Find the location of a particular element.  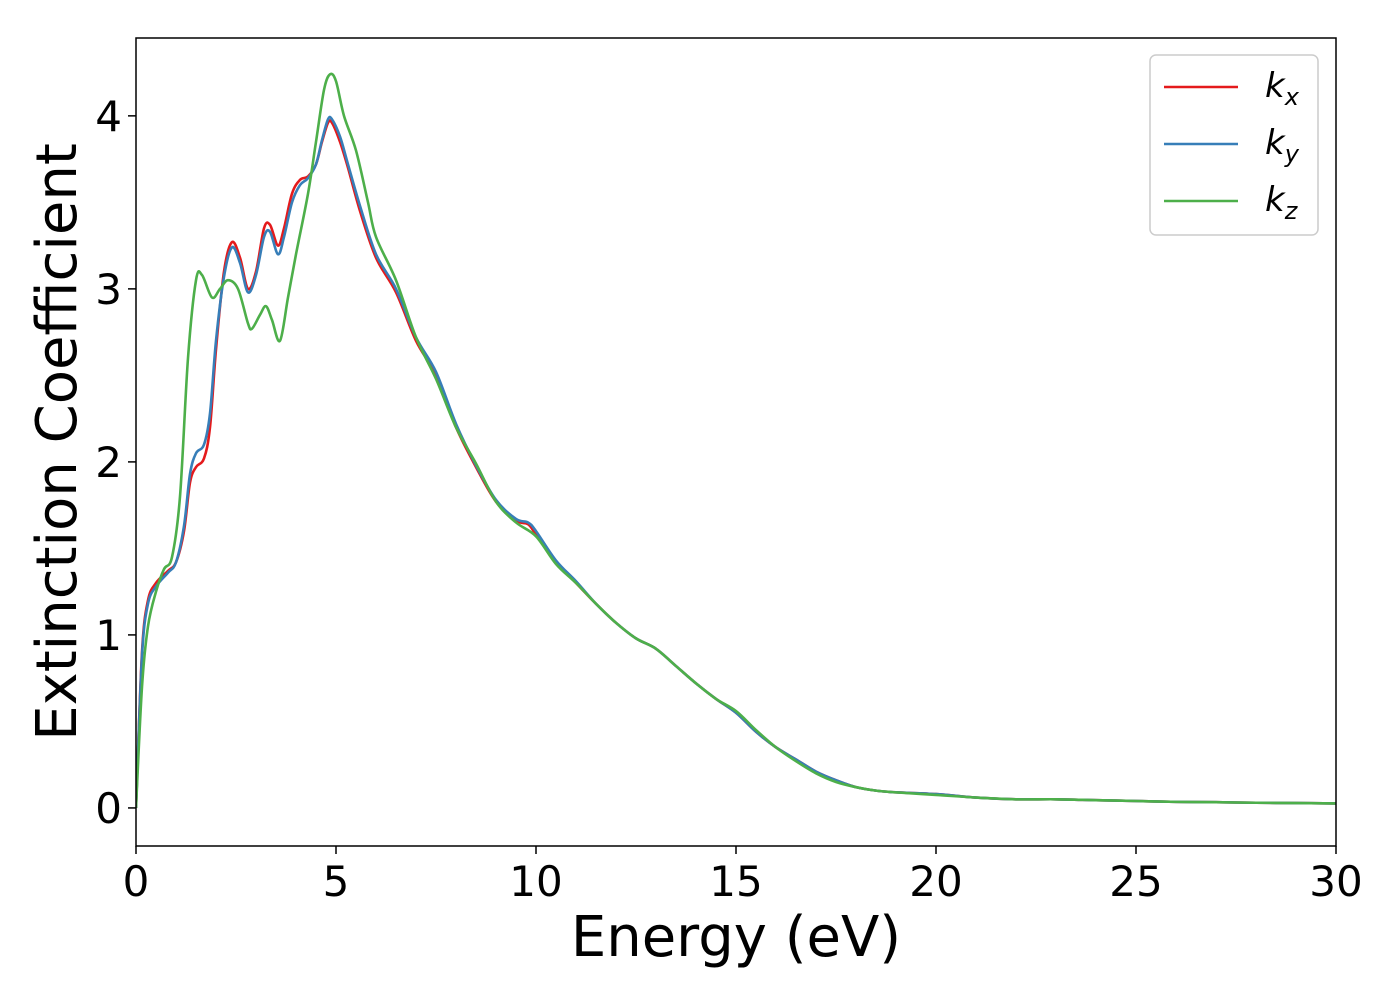

y-tick-label: 3 is located at coordinates (108, 289).